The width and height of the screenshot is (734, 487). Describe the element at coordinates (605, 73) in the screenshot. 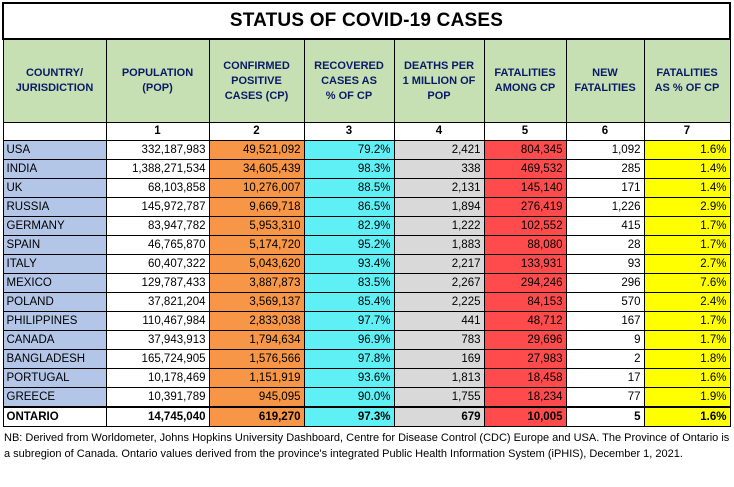

I see `header-line: NEW` at that location.